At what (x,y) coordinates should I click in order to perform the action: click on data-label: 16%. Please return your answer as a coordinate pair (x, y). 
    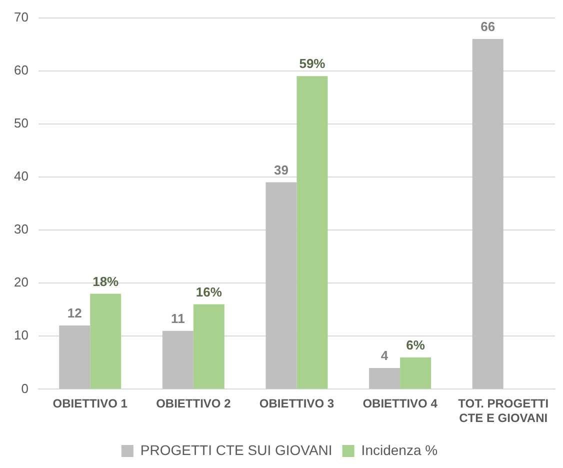
    Looking at the image, I should click on (209, 292).